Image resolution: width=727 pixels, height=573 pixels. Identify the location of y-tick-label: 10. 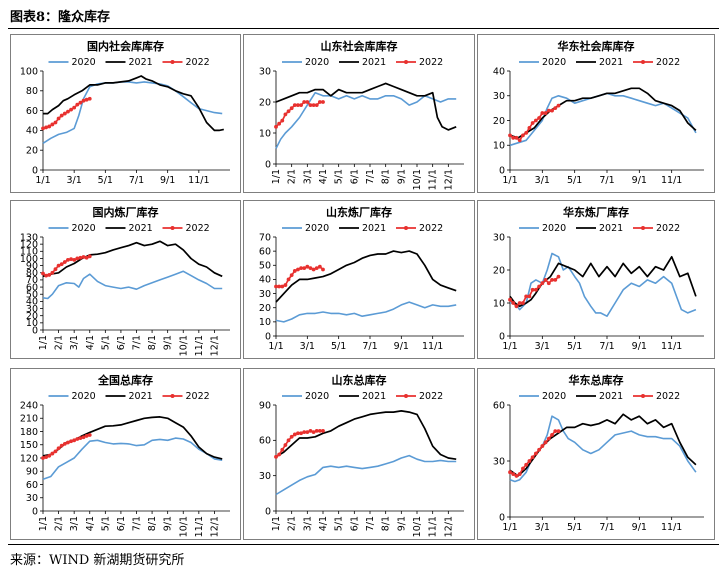
(32, 323).